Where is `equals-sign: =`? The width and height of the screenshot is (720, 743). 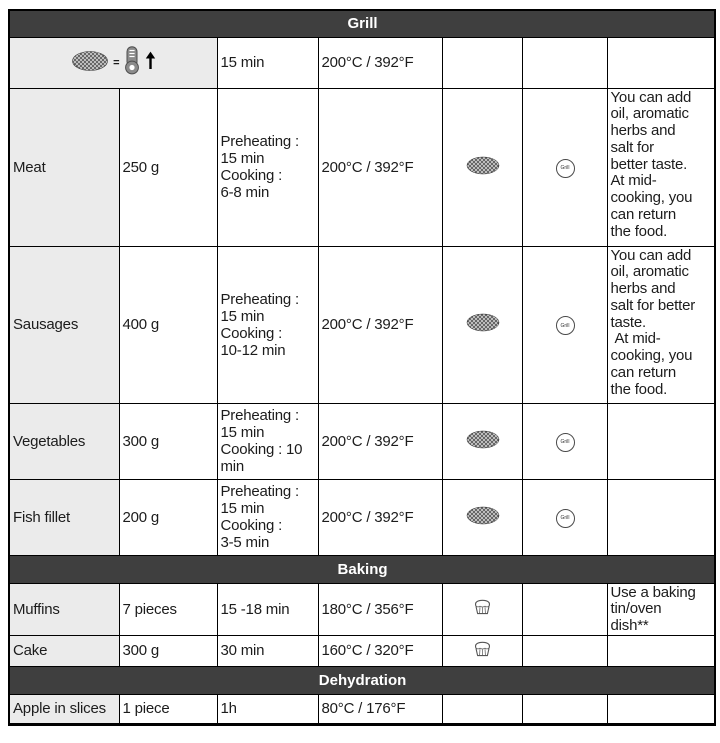
equals-sign: = is located at coordinates (116, 62).